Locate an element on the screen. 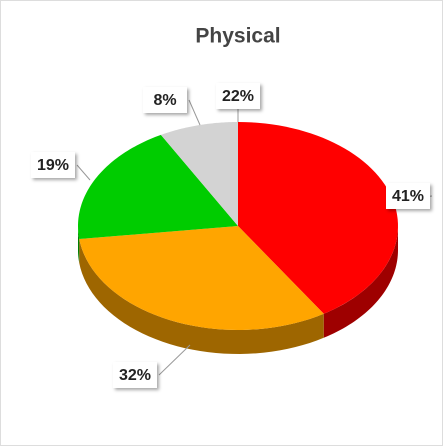  data-label: 32% is located at coordinates (135, 375).